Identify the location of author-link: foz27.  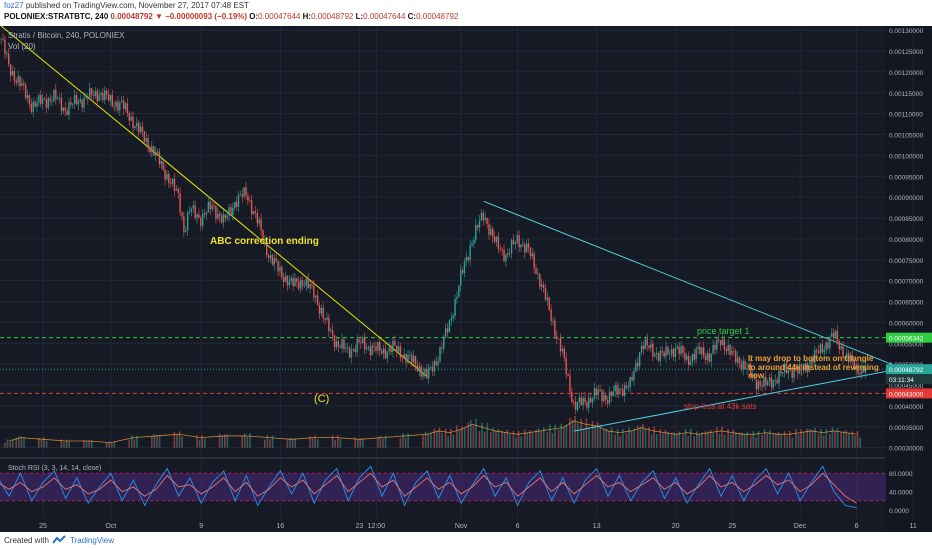
(14, 5).